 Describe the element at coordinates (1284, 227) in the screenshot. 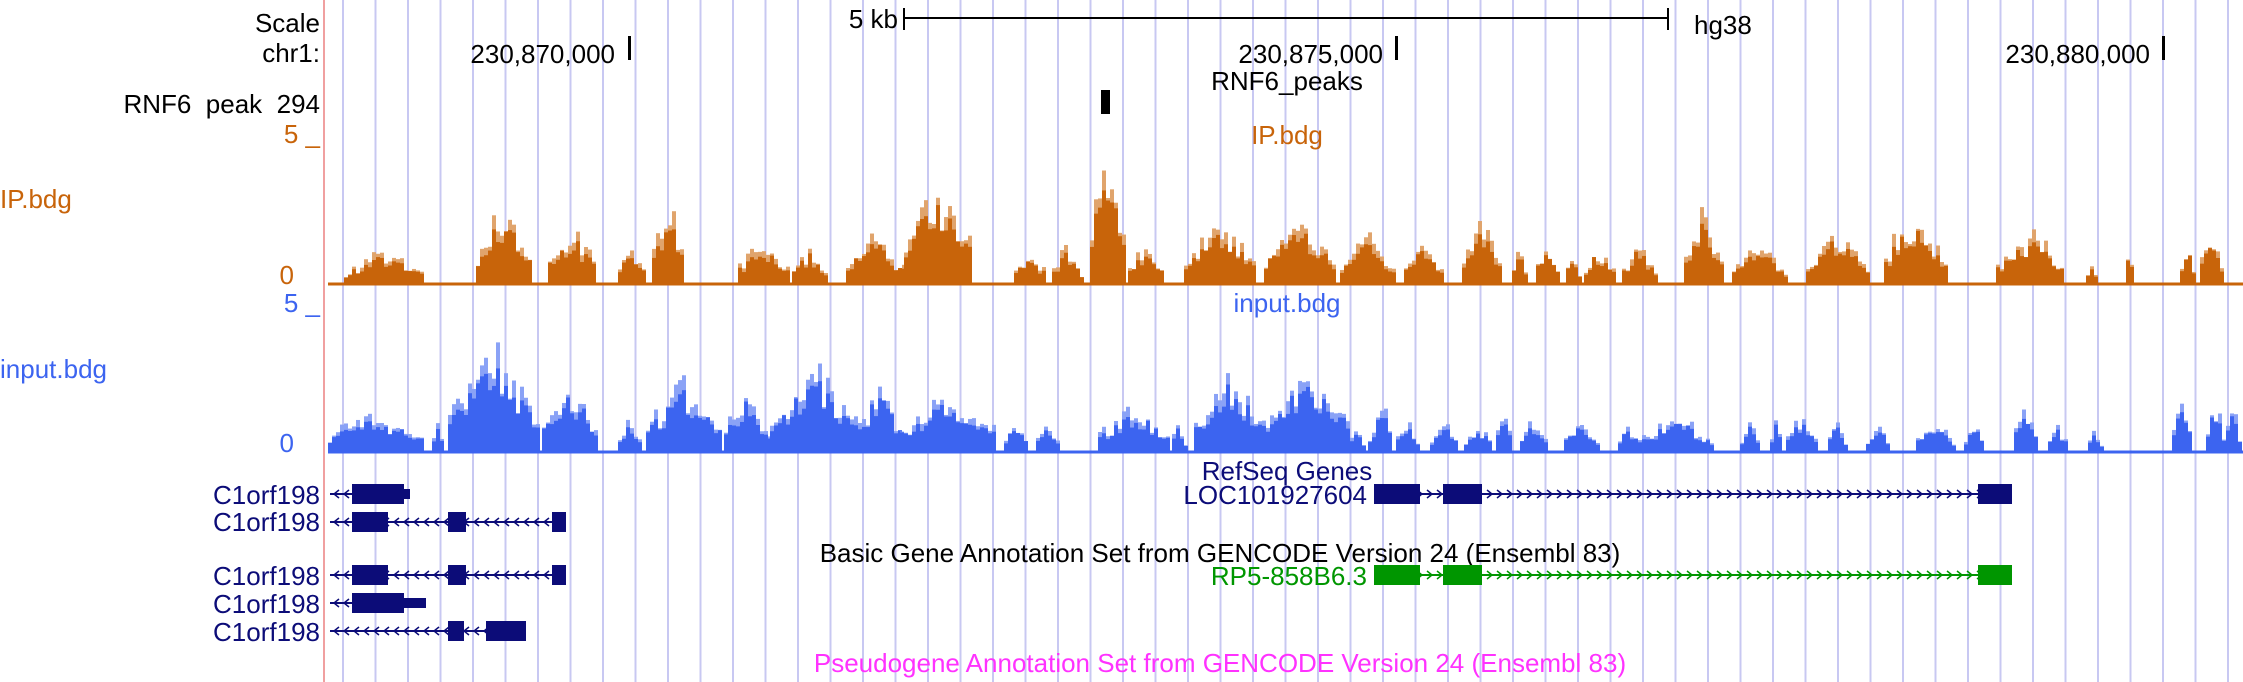

I see `ip-signal-graph` at that location.